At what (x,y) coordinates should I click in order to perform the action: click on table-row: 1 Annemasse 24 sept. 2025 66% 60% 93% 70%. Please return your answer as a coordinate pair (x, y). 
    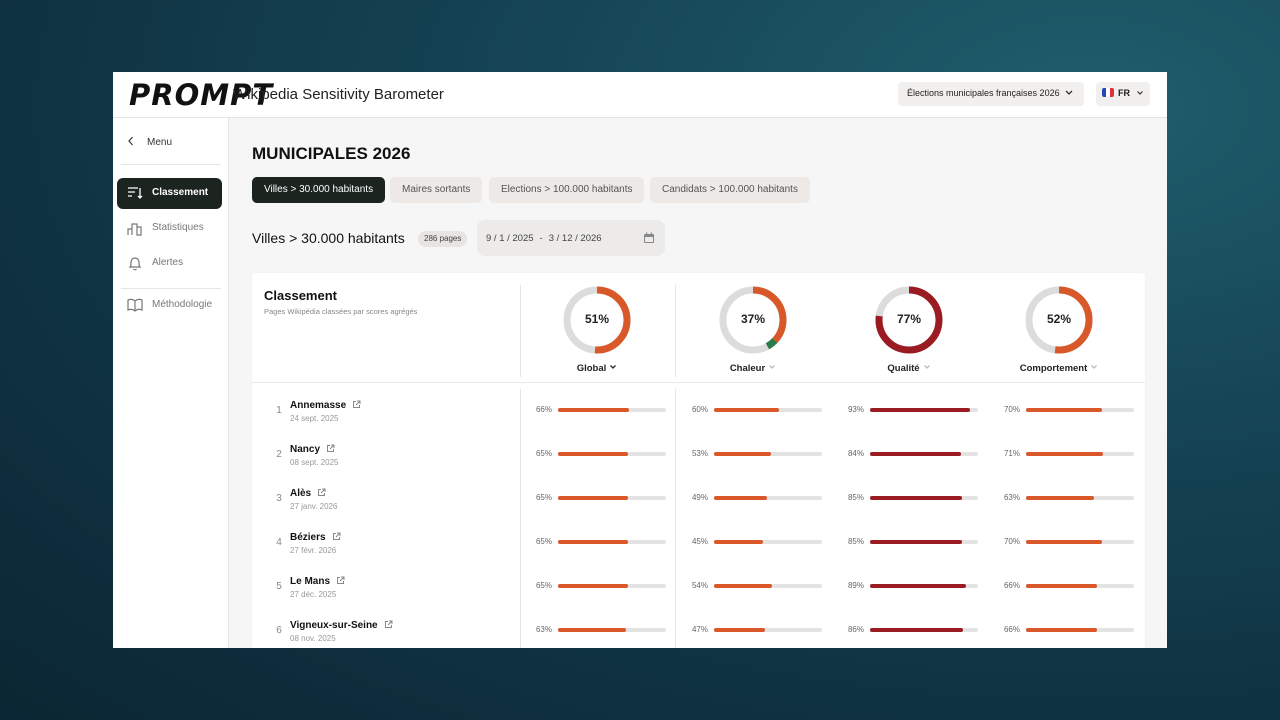
    Looking at the image, I should click on (698, 409).